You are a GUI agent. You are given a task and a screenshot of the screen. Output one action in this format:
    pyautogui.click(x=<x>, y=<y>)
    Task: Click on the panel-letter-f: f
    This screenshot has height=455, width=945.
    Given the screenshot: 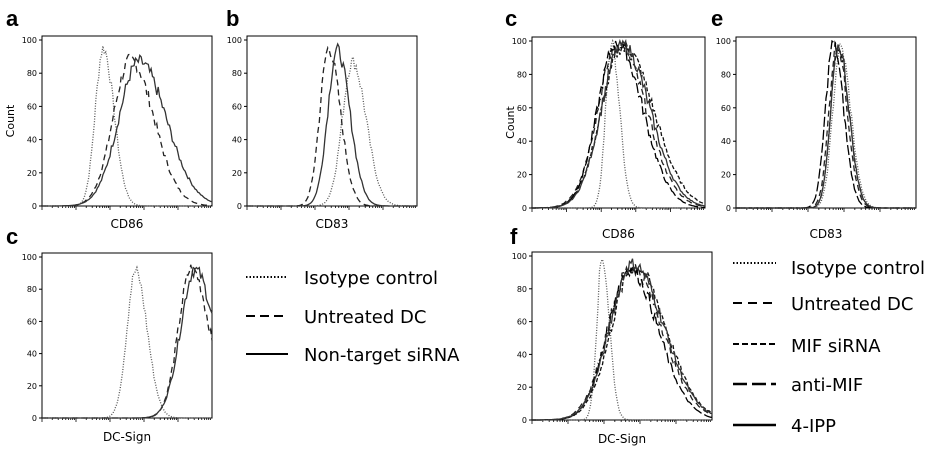 What is the action you would take?
    pyautogui.click(x=514, y=236)
    